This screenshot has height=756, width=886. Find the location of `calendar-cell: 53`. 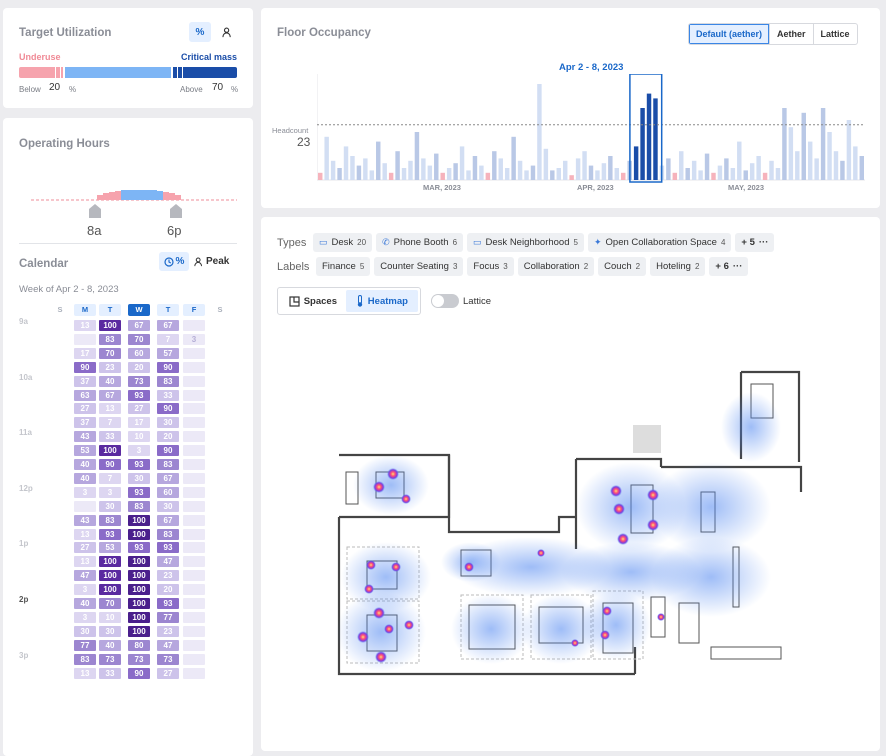

calendar-cell: 53 is located at coordinates (110, 548).